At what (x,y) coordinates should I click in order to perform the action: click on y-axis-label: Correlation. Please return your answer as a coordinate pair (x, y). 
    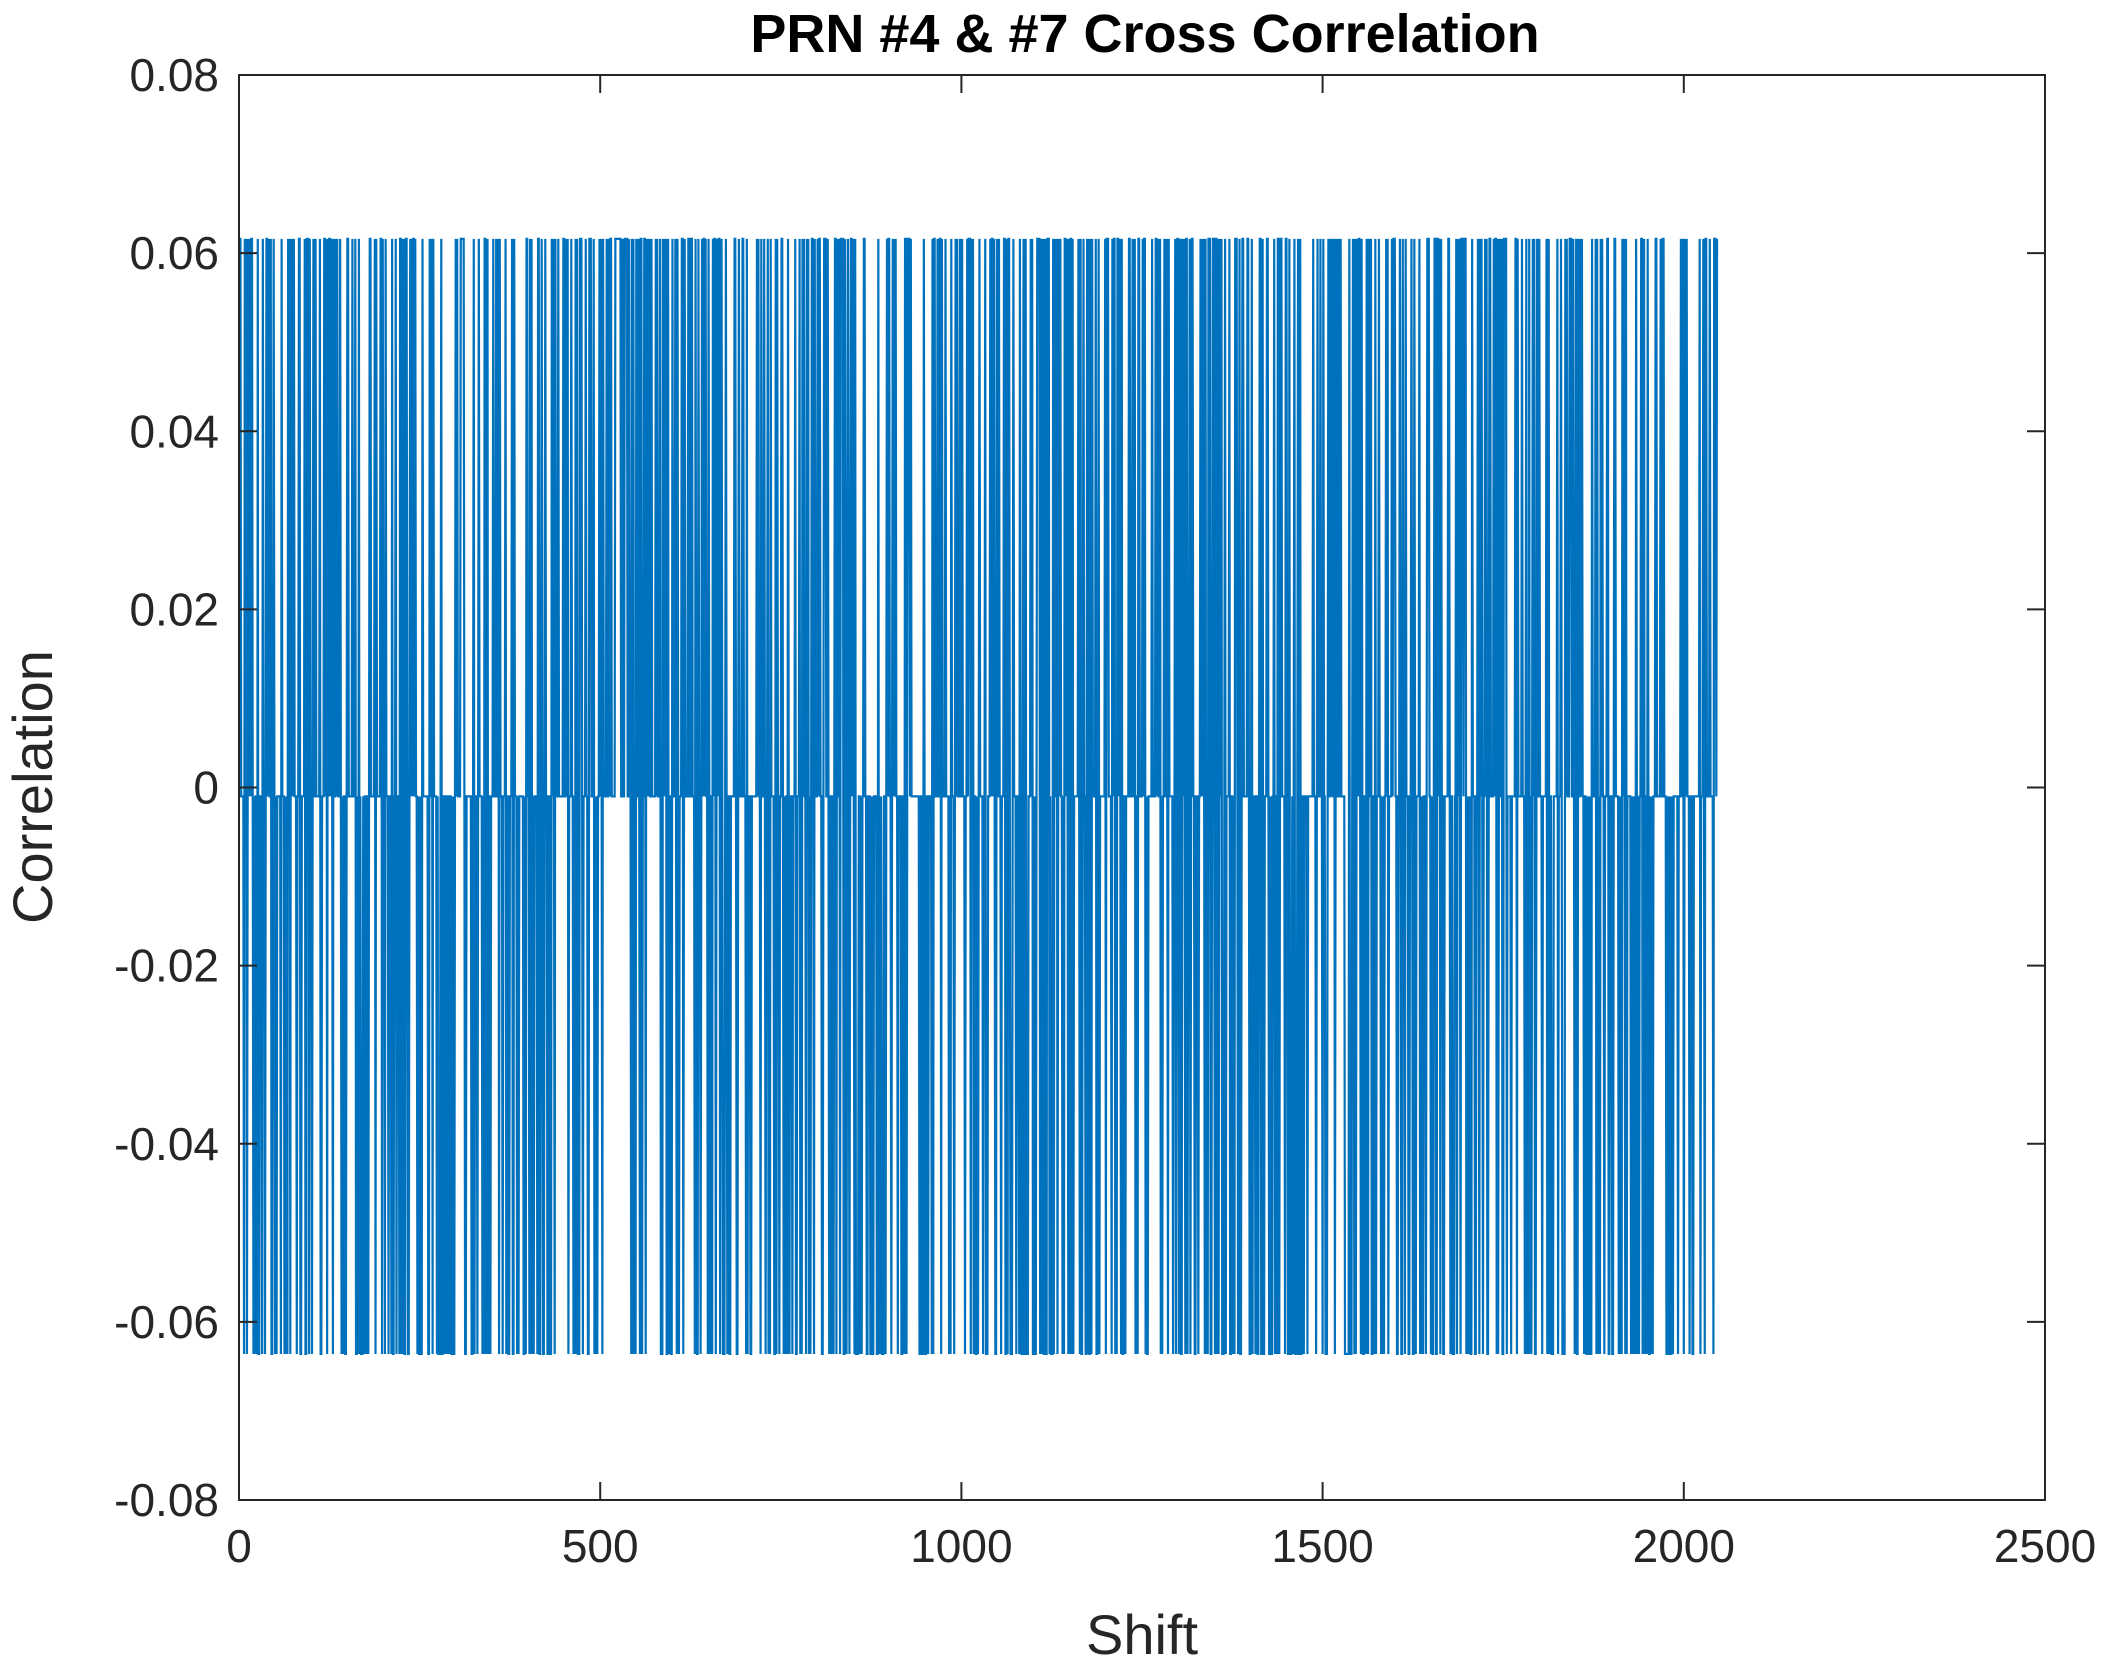
    Looking at the image, I should click on (32, 787).